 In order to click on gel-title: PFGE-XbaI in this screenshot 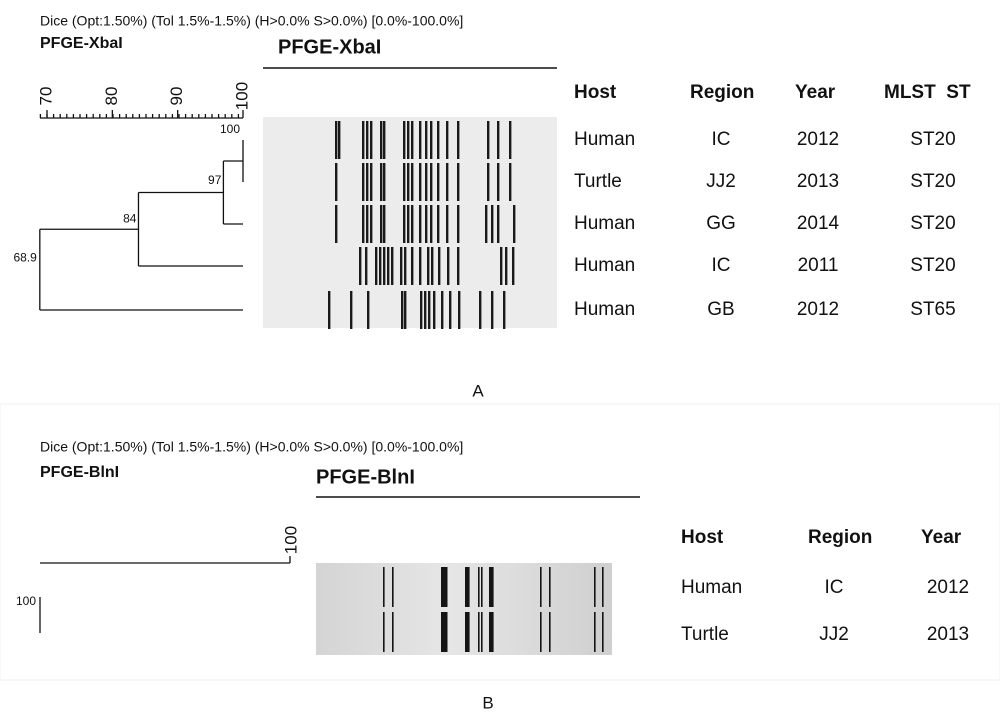, I will do `click(329, 47)`.